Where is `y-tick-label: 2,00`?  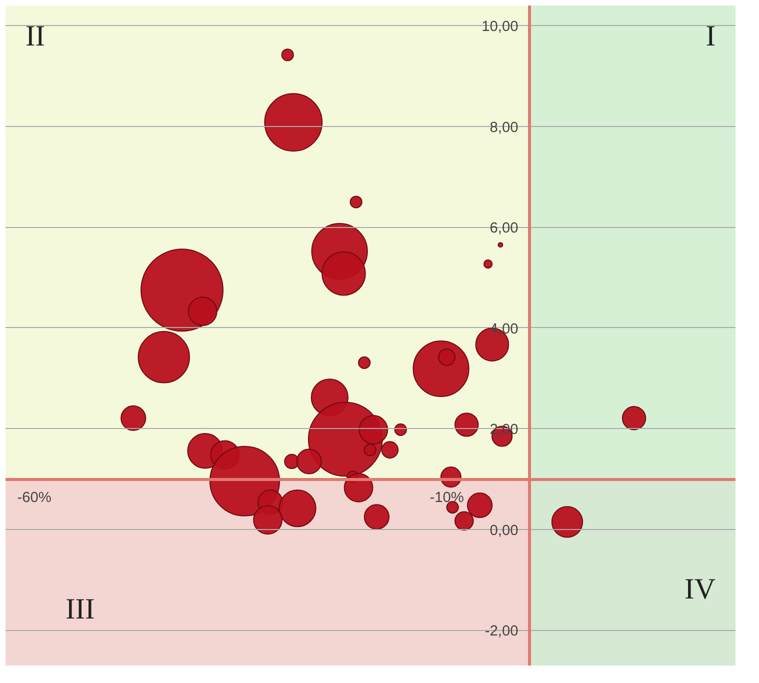 y-tick-label: 2,00 is located at coordinates (504, 430).